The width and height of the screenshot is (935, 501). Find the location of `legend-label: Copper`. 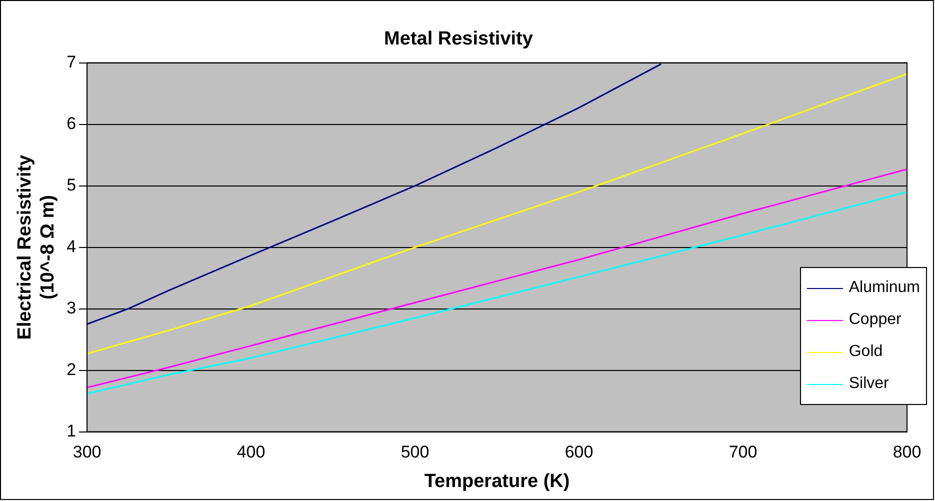

legend-label: Copper is located at coordinates (875, 320).